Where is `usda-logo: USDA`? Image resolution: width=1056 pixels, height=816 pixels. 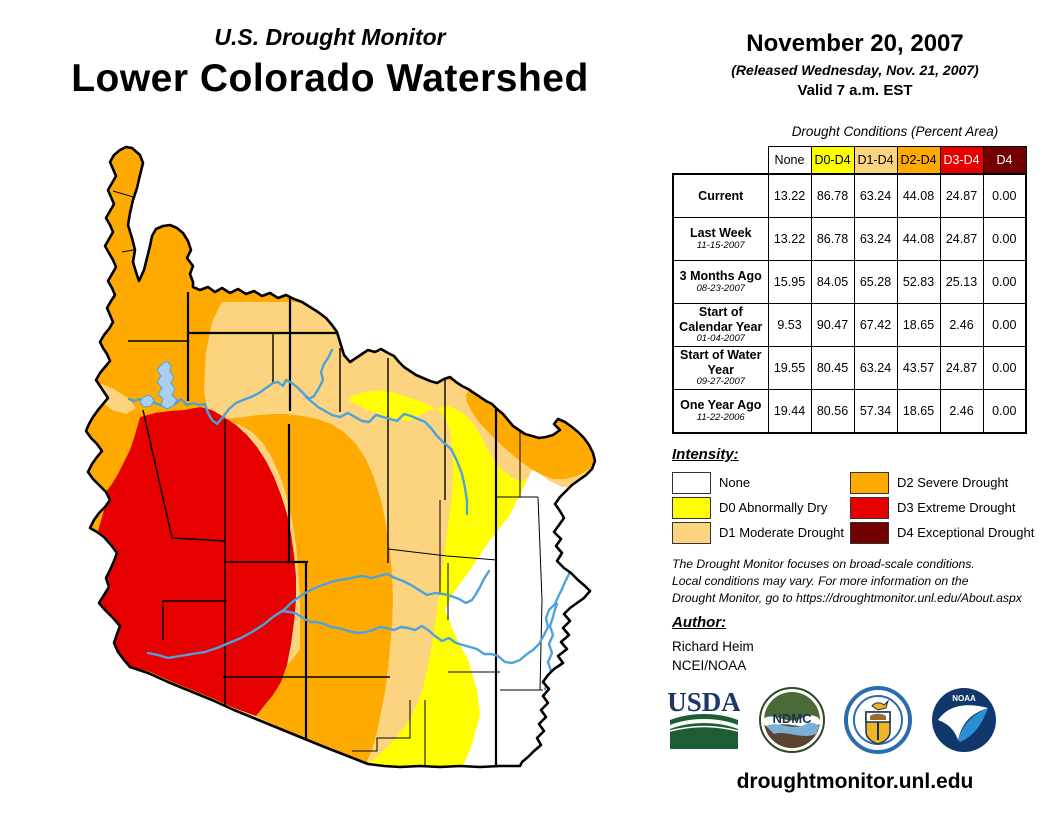
usda-logo: USDA is located at coordinates (704, 718).